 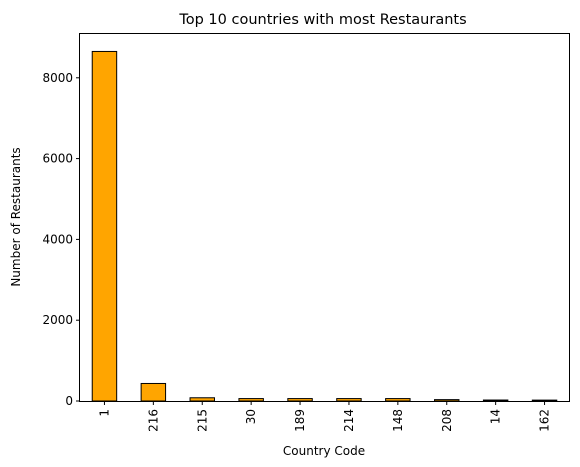 I want to click on x-tick-label-189: 189, so click(x=300, y=420).